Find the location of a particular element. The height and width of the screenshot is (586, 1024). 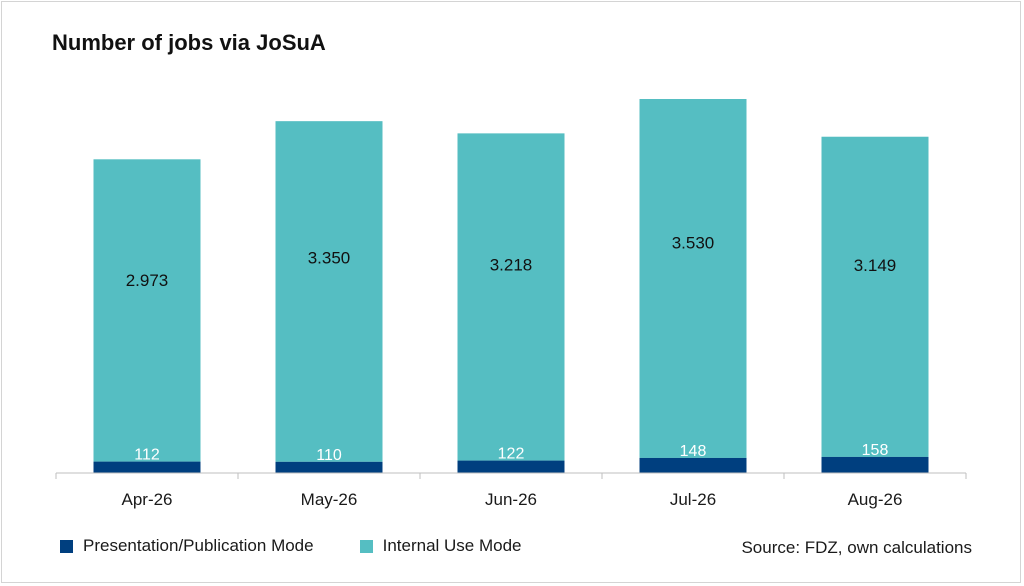

data-label-presentation: 122 is located at coordinates (511, 454).